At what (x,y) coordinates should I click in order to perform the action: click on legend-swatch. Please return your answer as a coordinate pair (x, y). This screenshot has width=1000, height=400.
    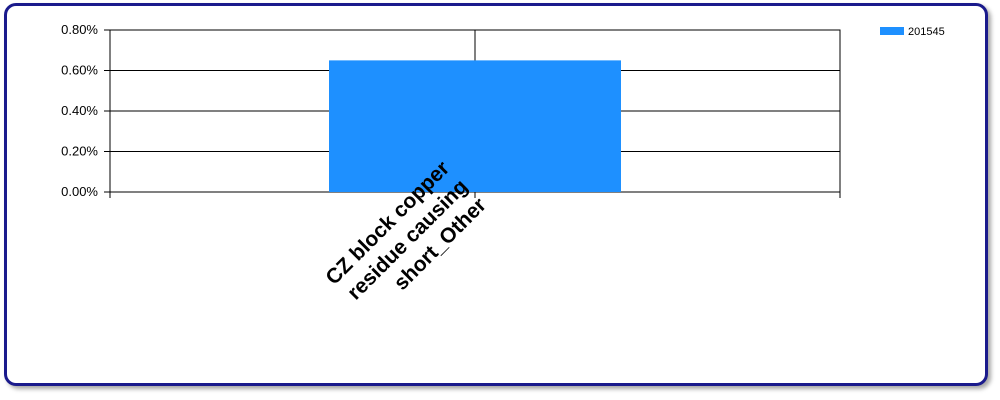
    Looking at the image, I should click on (892, 31).